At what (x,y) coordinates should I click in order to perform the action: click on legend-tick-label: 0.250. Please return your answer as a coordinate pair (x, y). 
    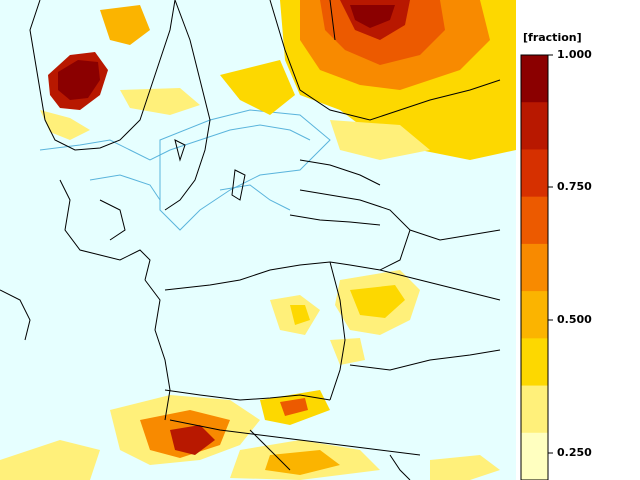
    Looking at the image, I should click on (574, 452).